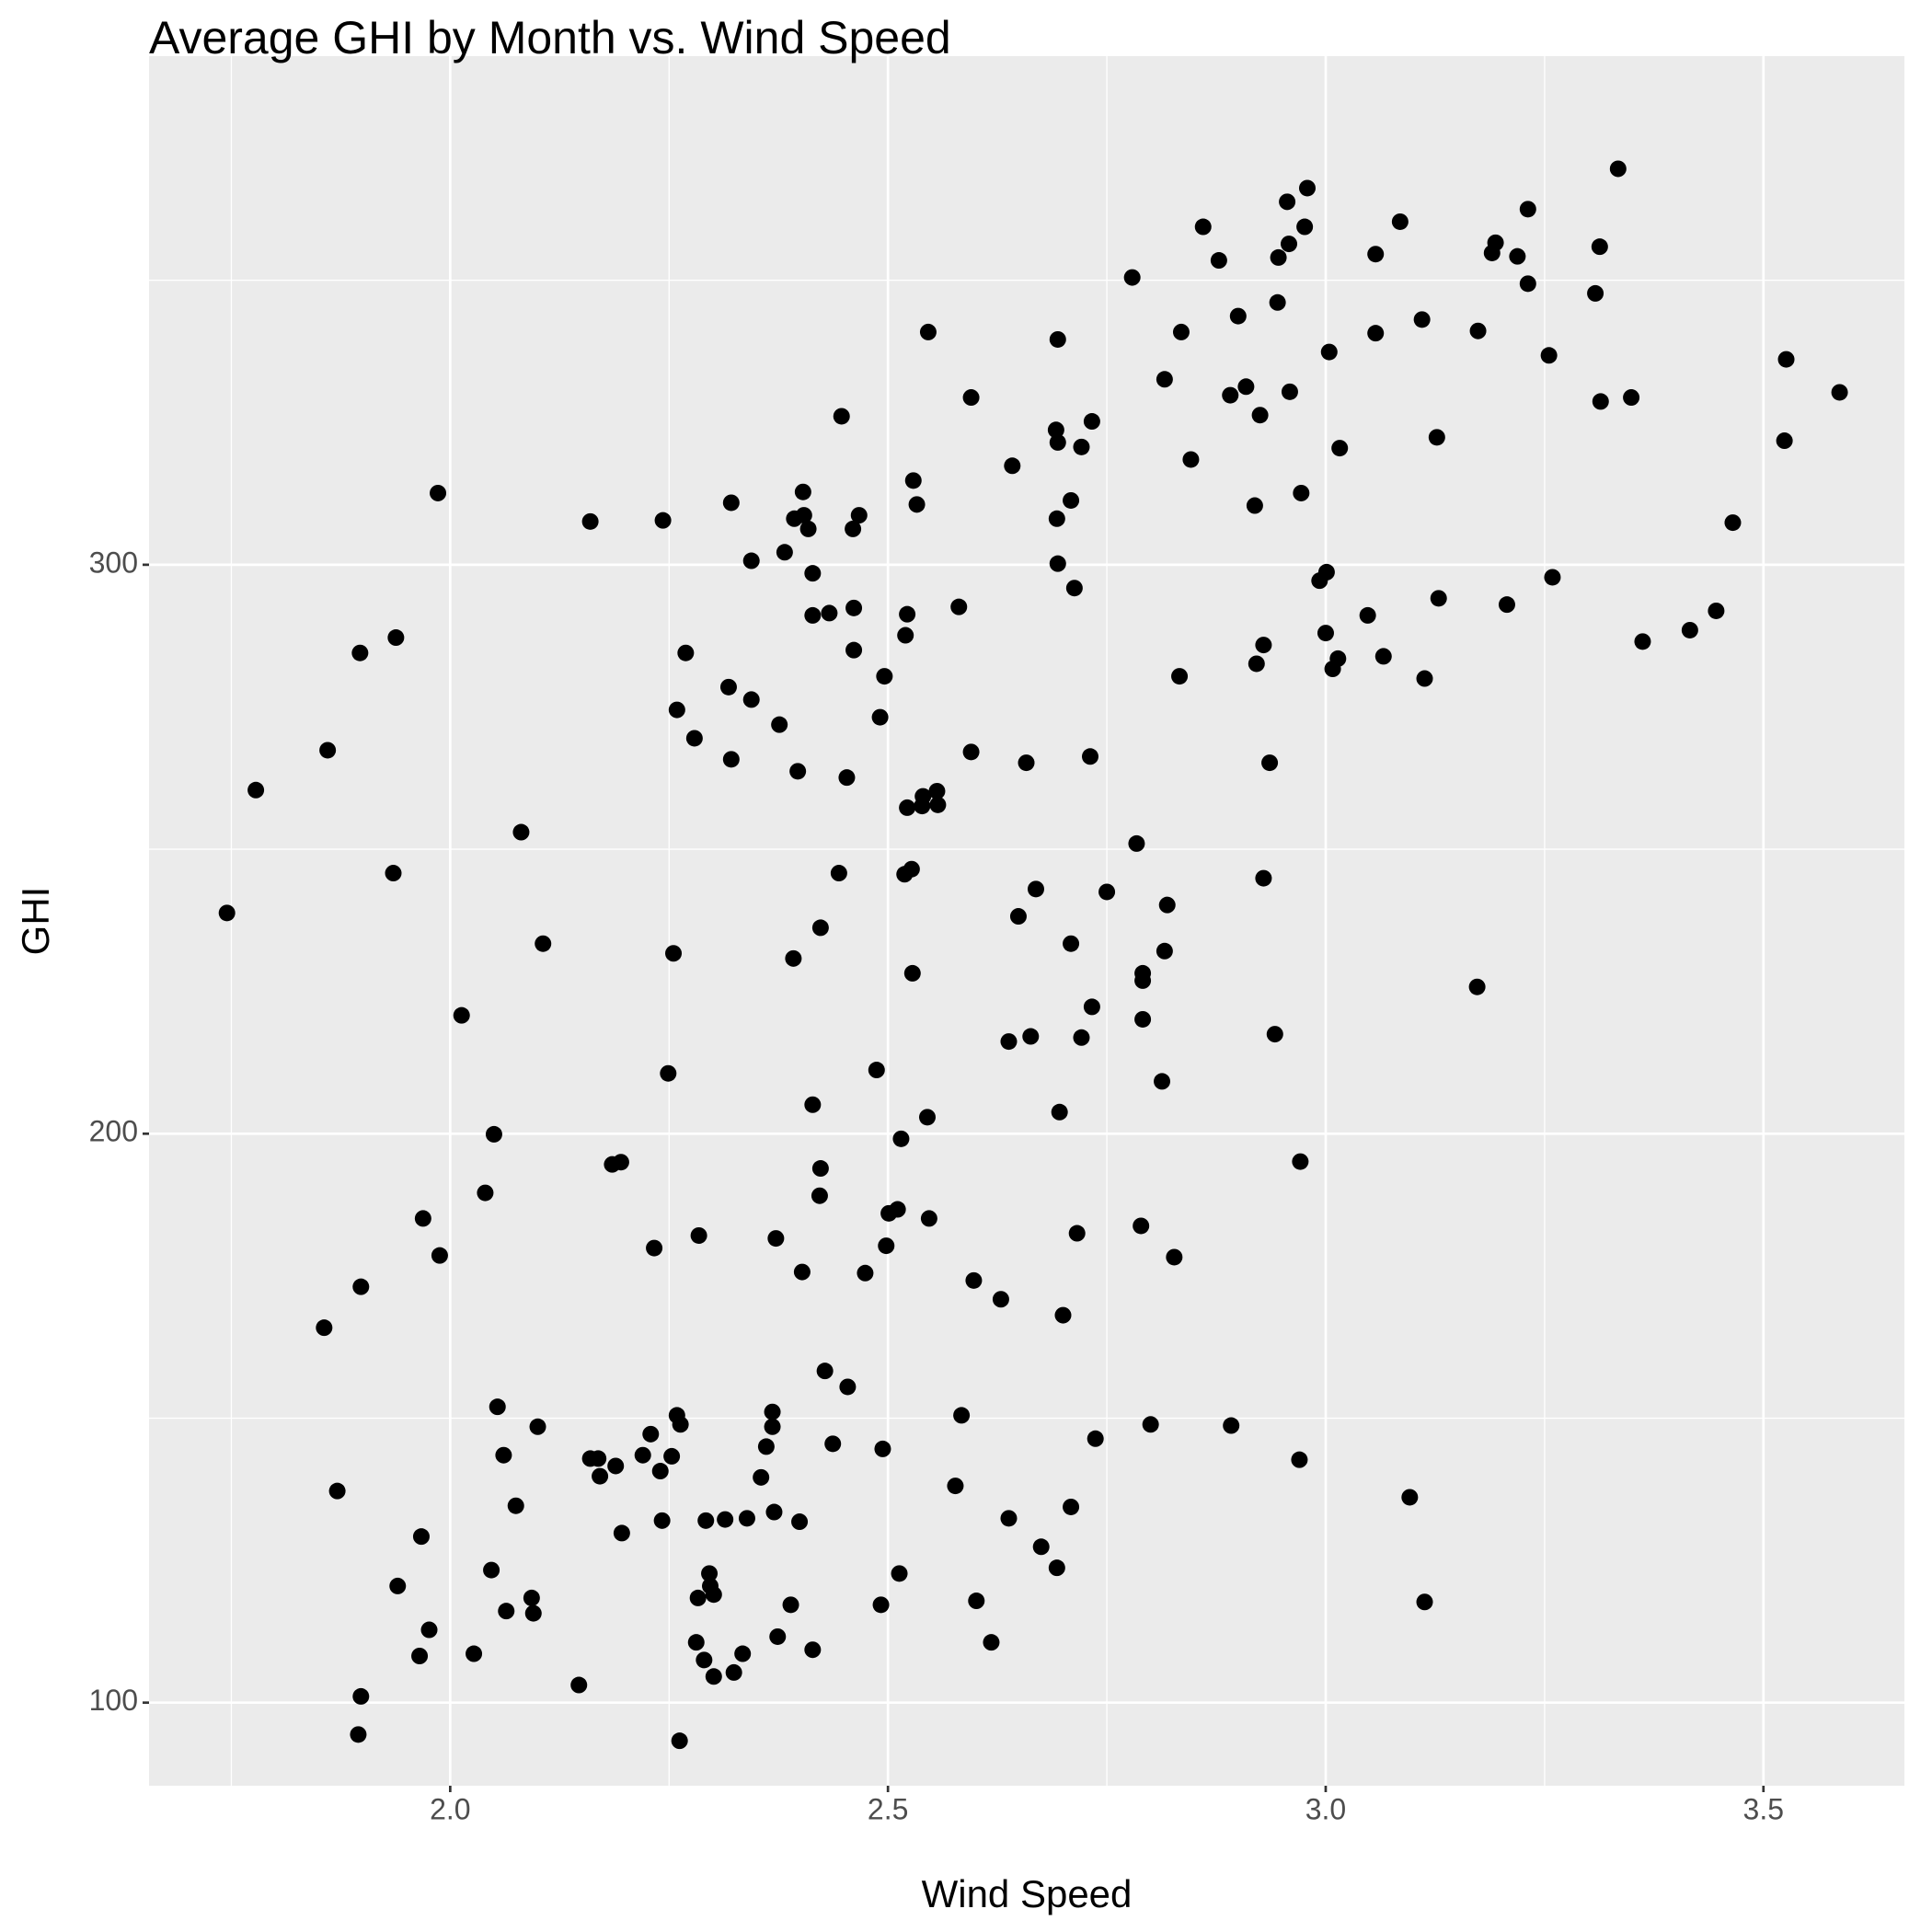 This screenshot has height=1932, width=1932. What do you see at coordinates (113, 1700) in the screenshot?
I see `y-tick-label: 100` at bounding box center [113, 1700].